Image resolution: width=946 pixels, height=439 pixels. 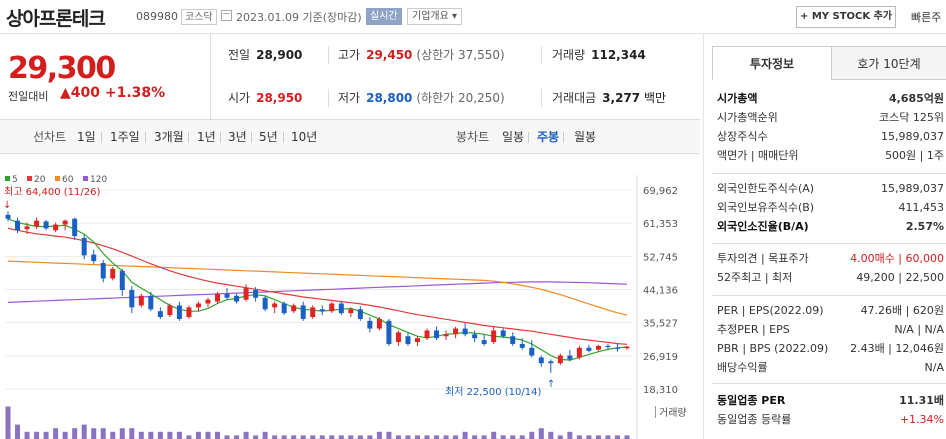 I want to click on info-row: 52주최고 | 최저 49,200 | 22,500, so click(x=831, y=278).